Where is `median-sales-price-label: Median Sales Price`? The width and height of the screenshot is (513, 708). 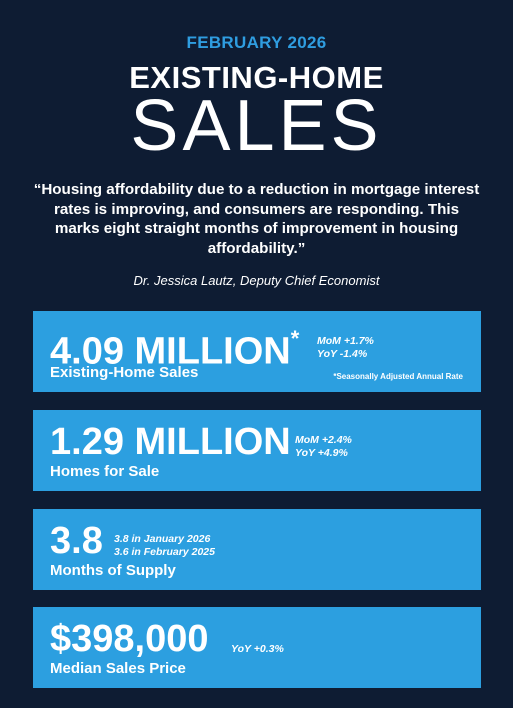 median-sales-price-label: Median Sales Price is located at coordinates (118, 668).